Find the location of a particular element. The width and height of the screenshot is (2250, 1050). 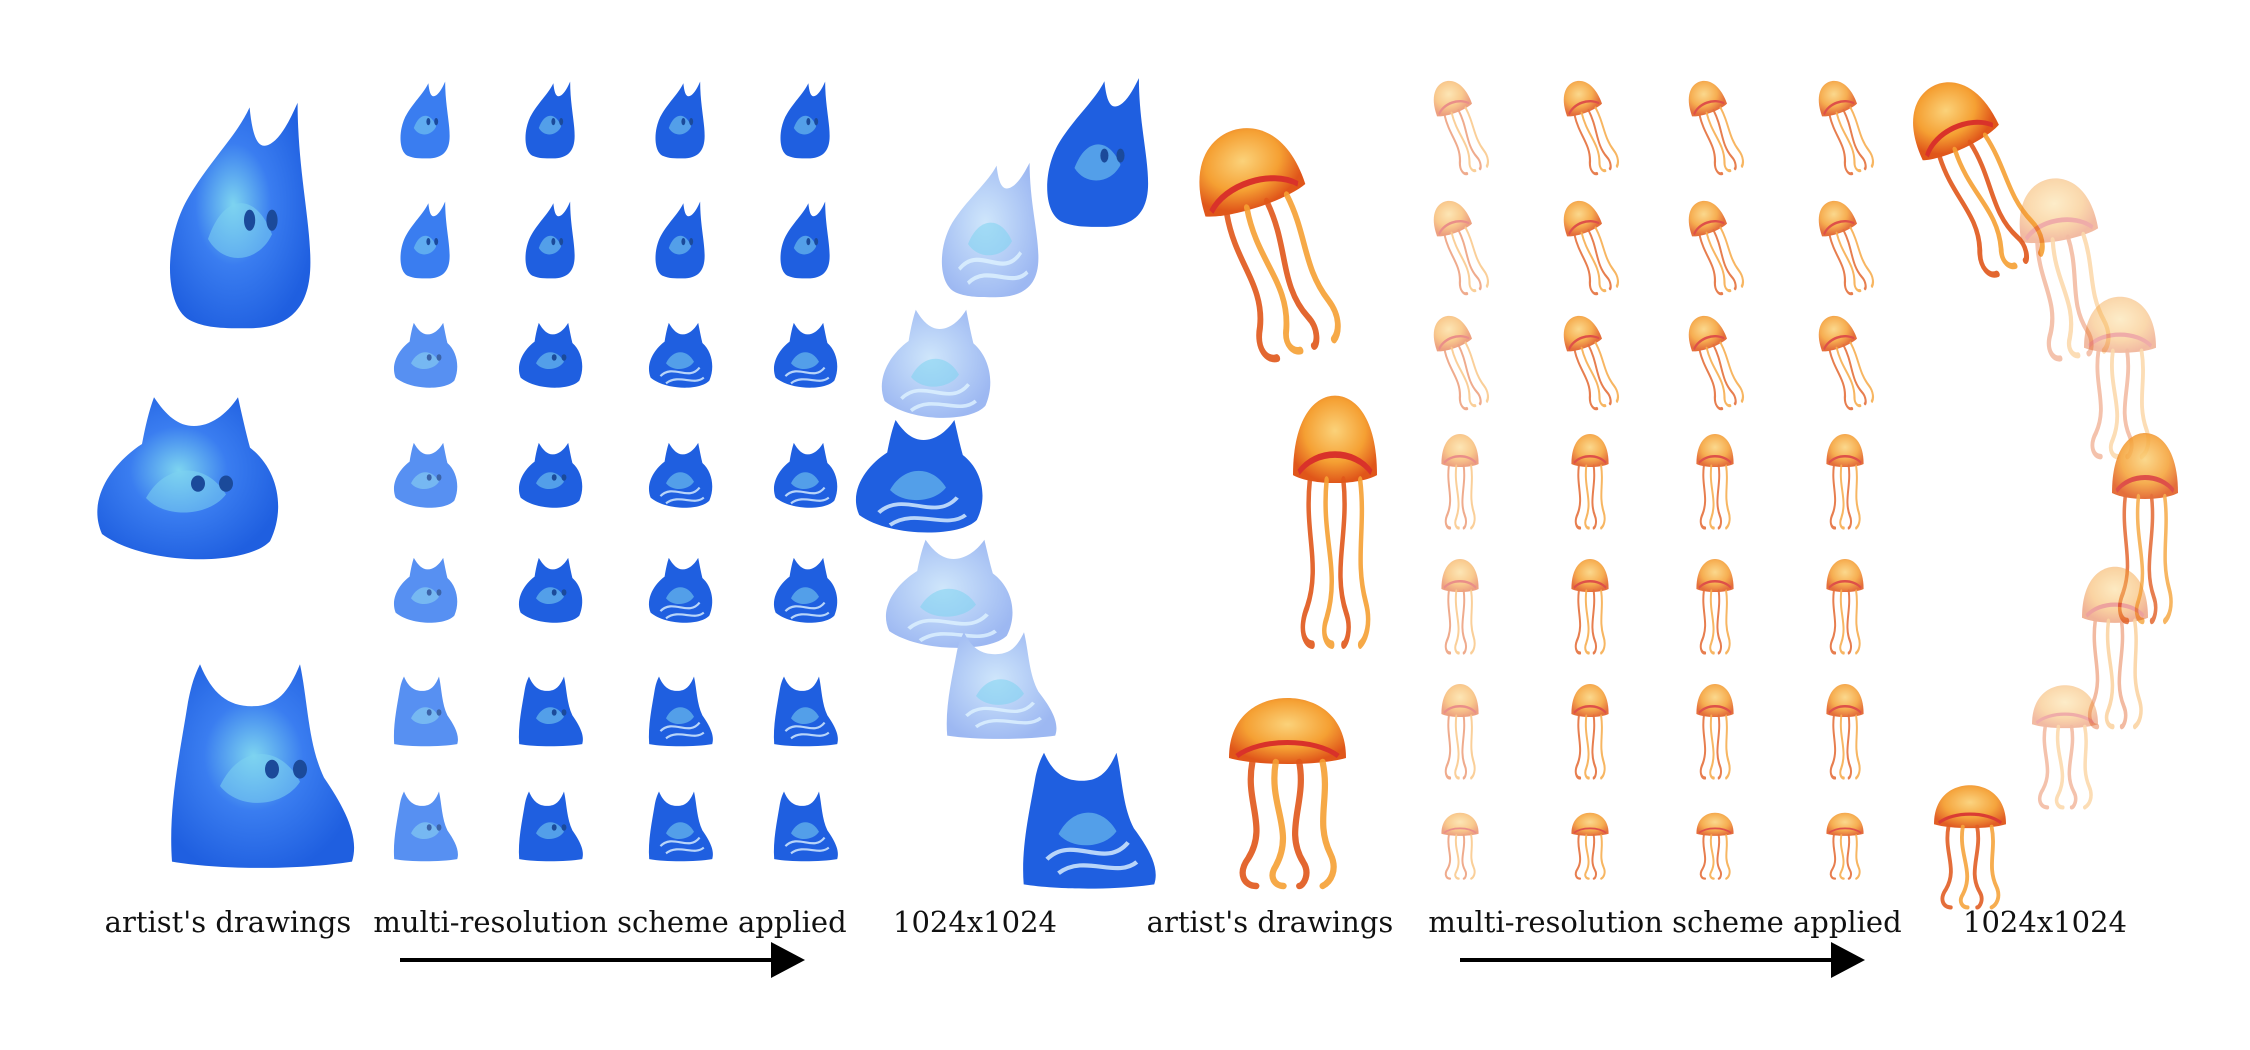

jellyfish-multires-grid is located at coordinates (1654, 480).